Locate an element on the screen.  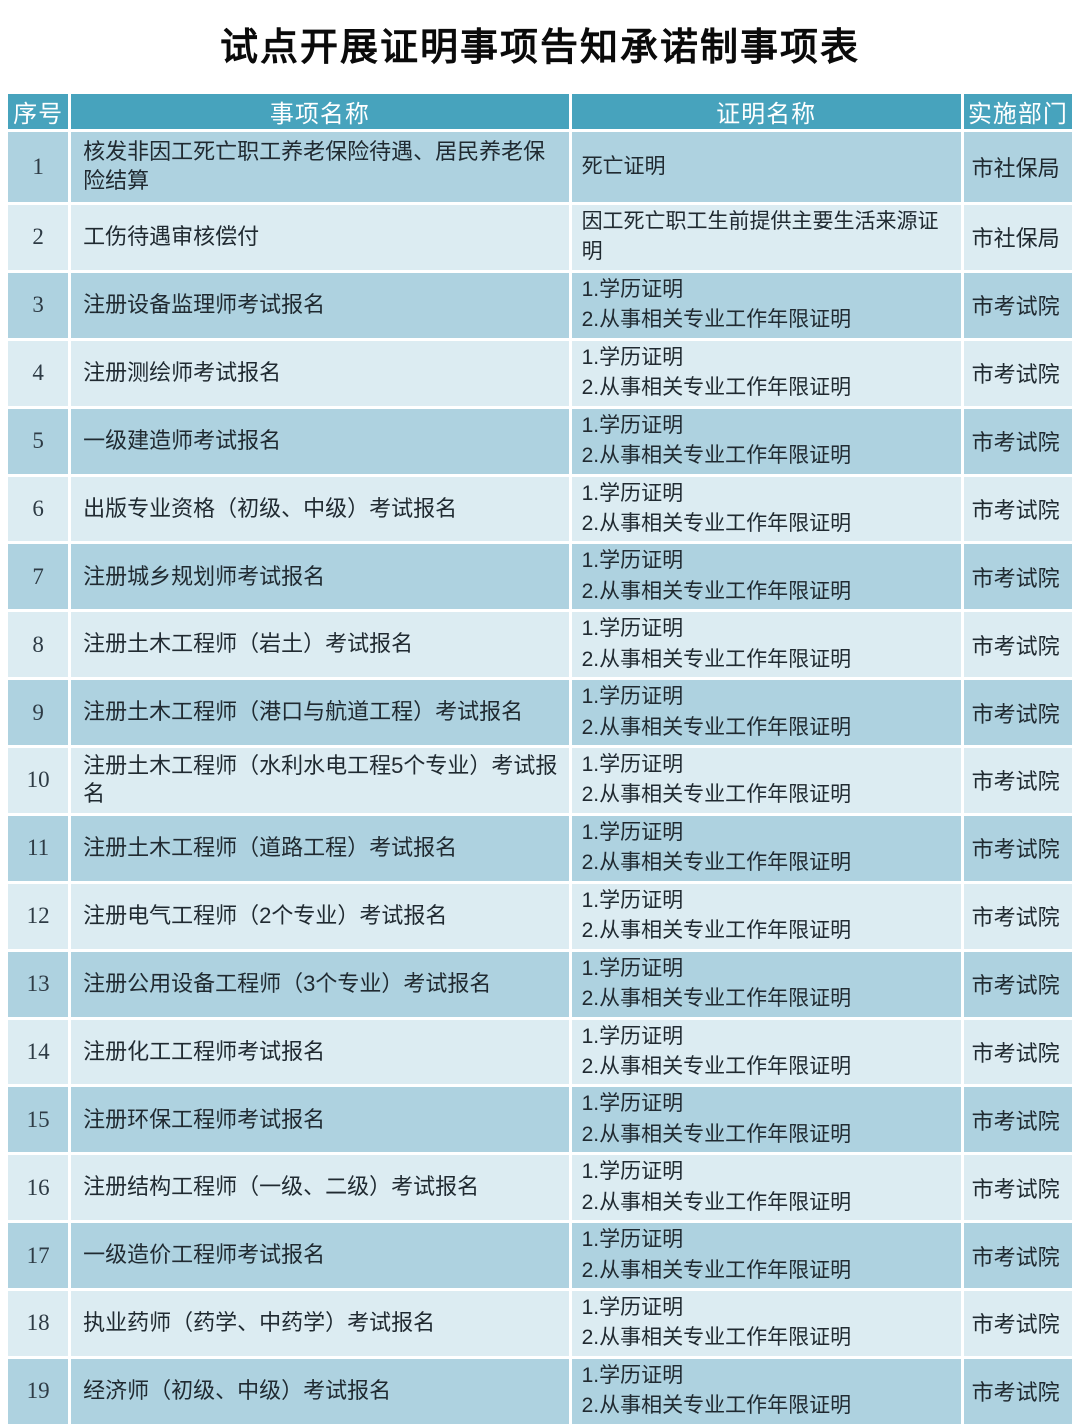
row-number: 7 is located at coordinates (38, 577).